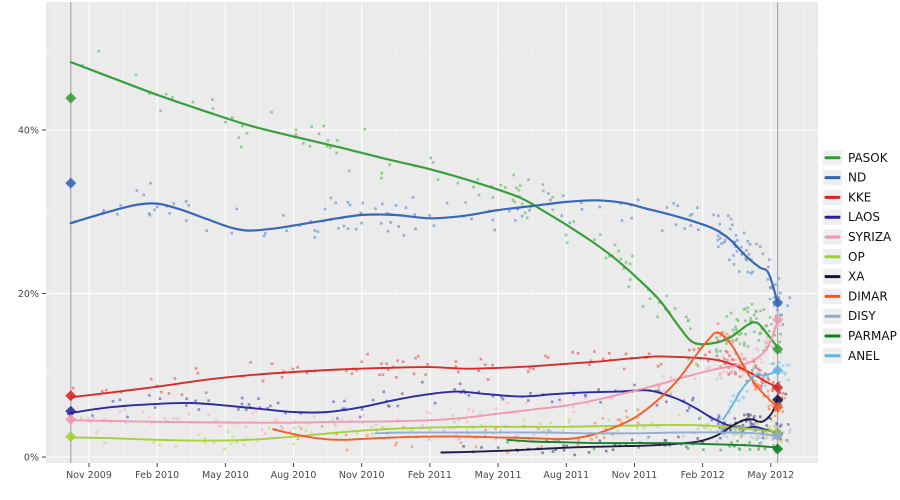 The height and width of the screenshot is (500, 900). I want to click on result-marker-OP-2009, so click(71, 437).